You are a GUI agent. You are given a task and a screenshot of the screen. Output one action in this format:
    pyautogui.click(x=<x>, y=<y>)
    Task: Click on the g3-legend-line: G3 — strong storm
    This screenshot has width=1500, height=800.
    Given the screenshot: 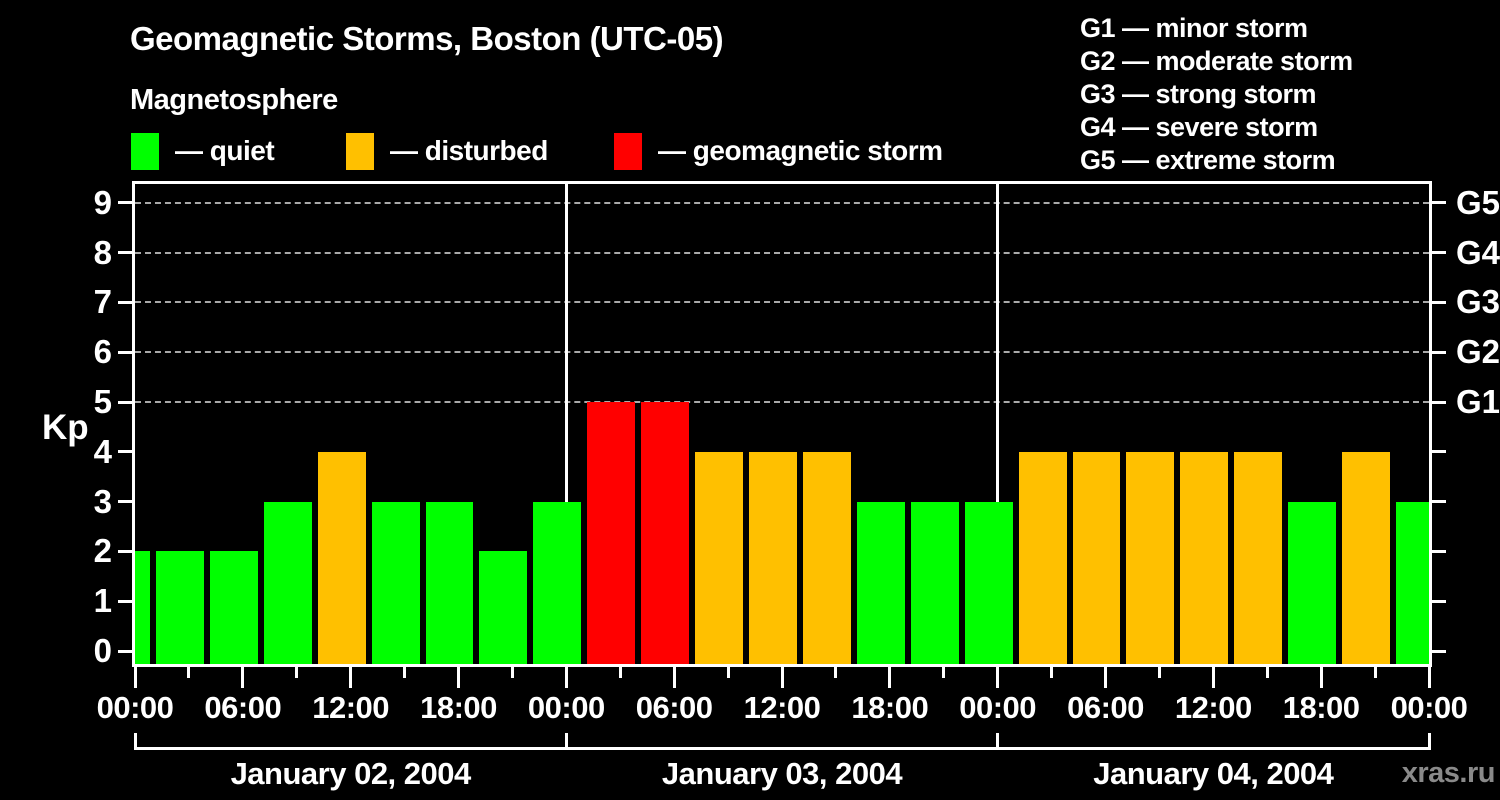 What is the action you would take?
    pyautogui.click(x=1198, y=94)
    